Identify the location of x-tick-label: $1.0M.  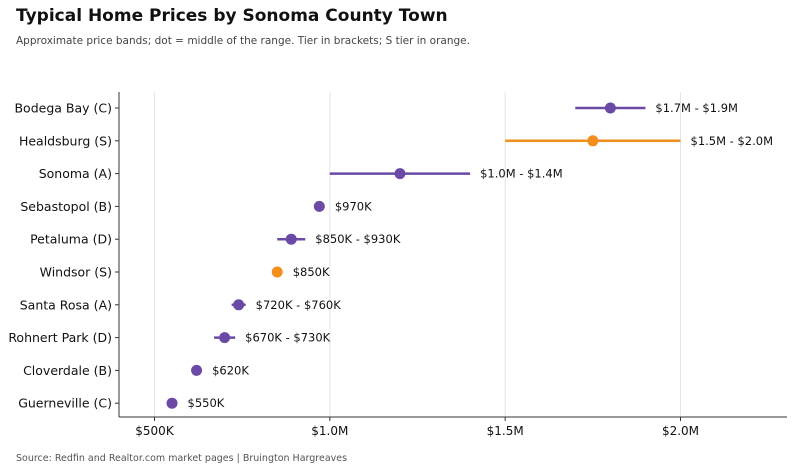
(329, 431).